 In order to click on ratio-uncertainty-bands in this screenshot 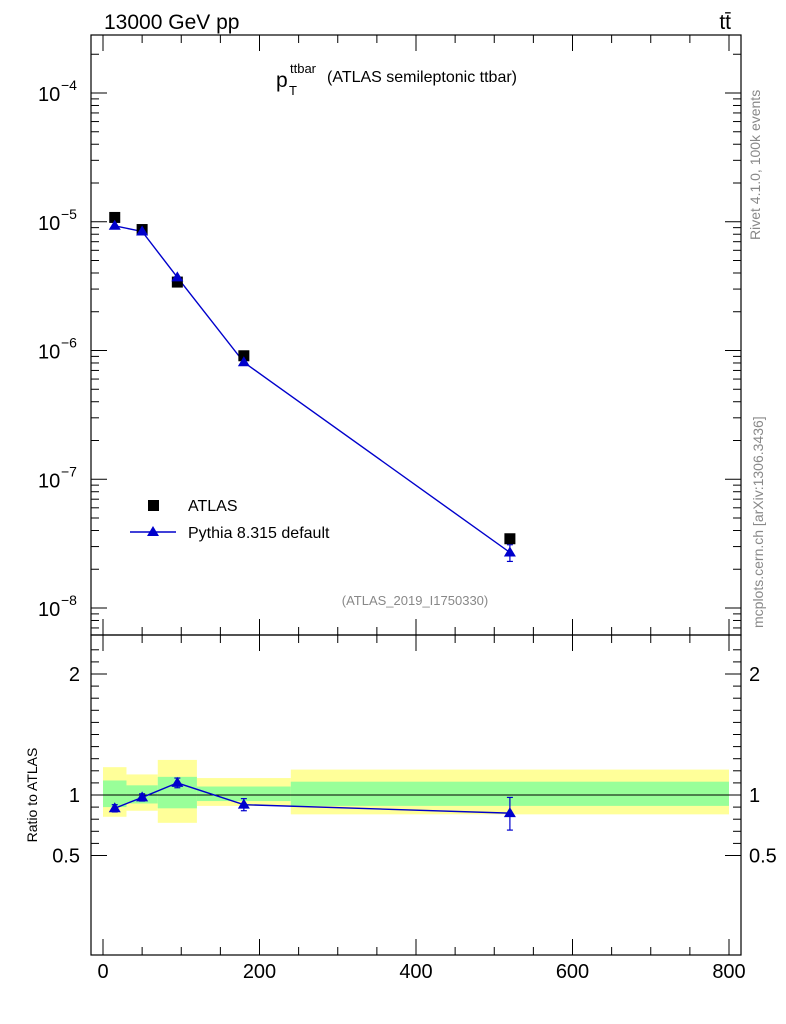, I will do `click(416, 791)`.